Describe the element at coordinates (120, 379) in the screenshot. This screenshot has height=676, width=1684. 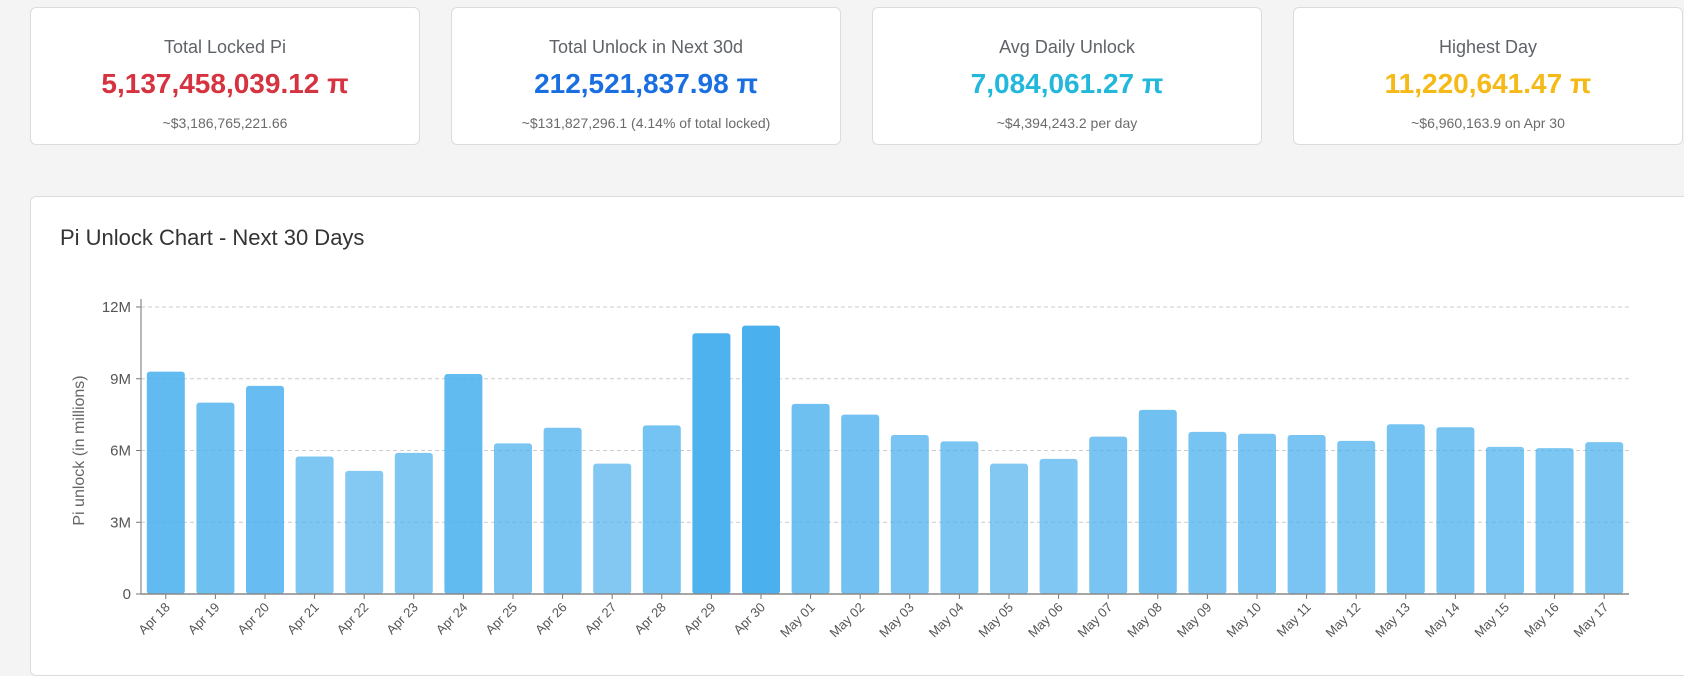
I see `y-tick-label: 9M` at that location.